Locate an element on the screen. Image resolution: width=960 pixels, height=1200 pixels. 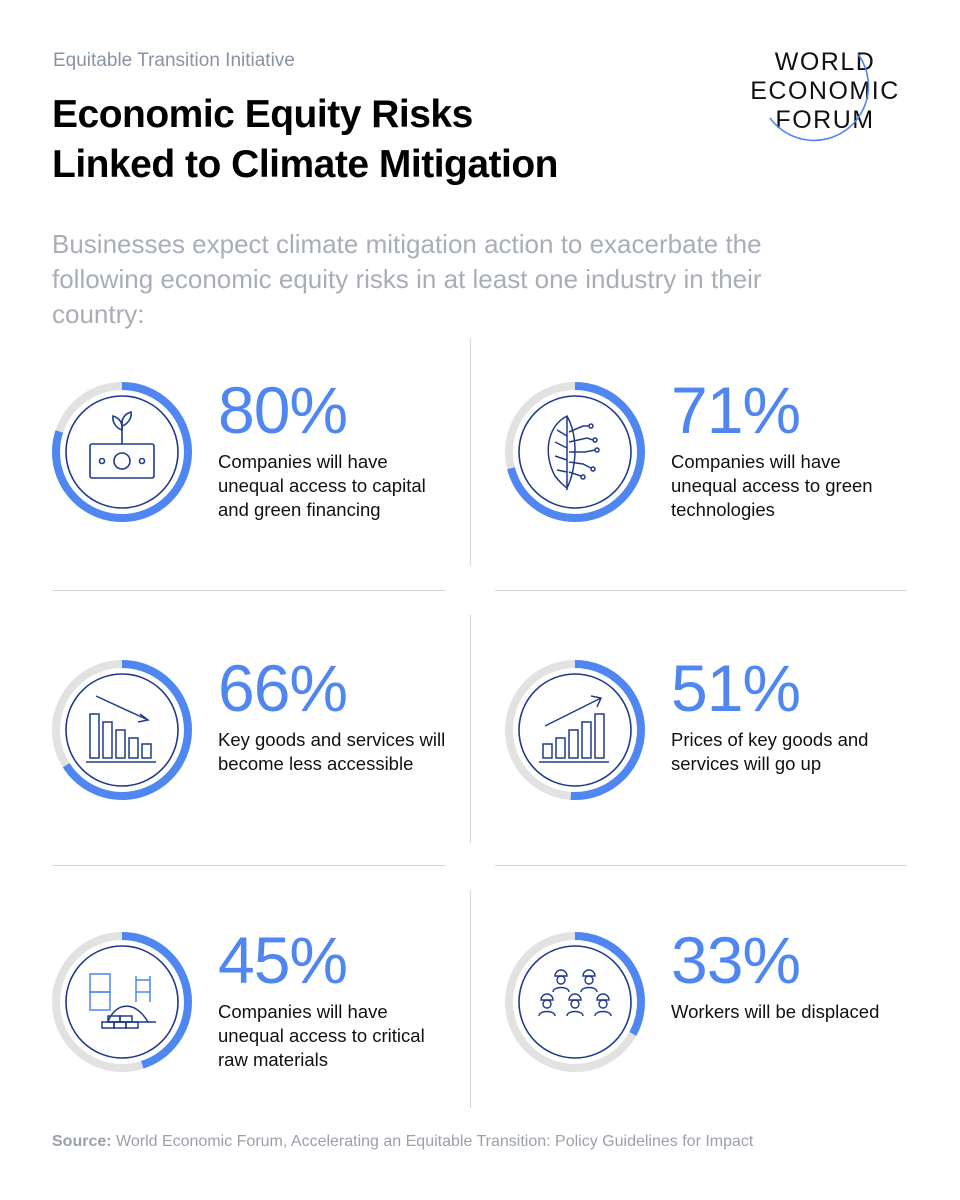
stat-value: 66% is located at coordinates (283, 688).